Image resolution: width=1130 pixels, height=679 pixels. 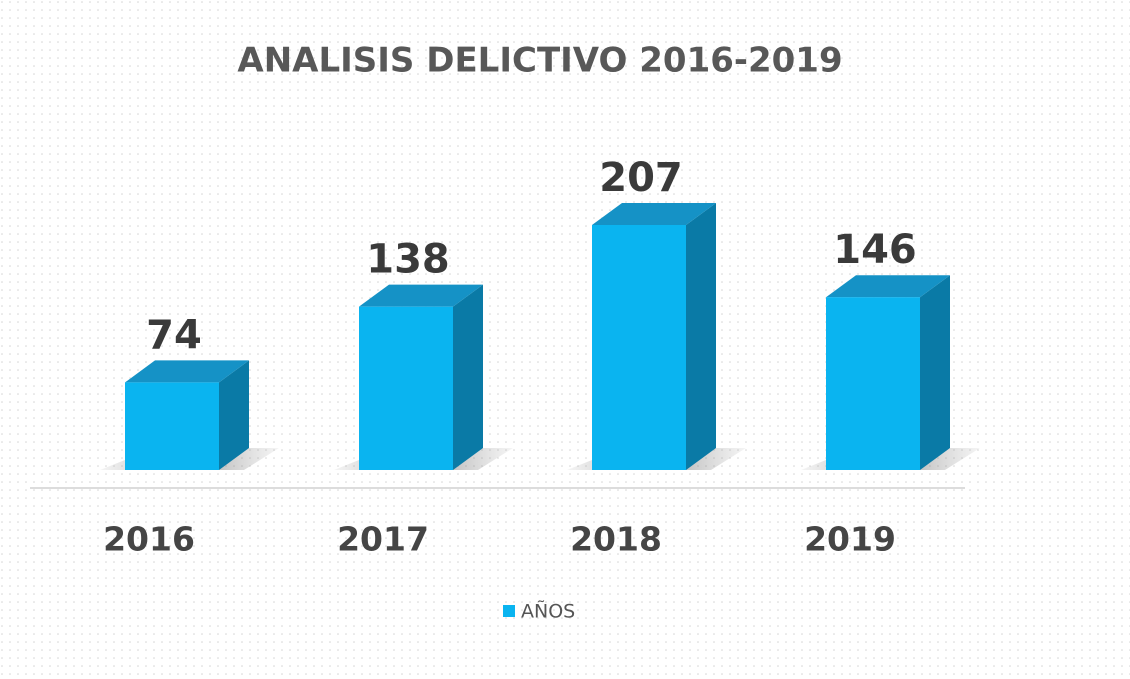 What do you see at coordinates (383, 539) in the screenshot?
I see `x-tick-label: 2017` at bounding box center [383, 539].